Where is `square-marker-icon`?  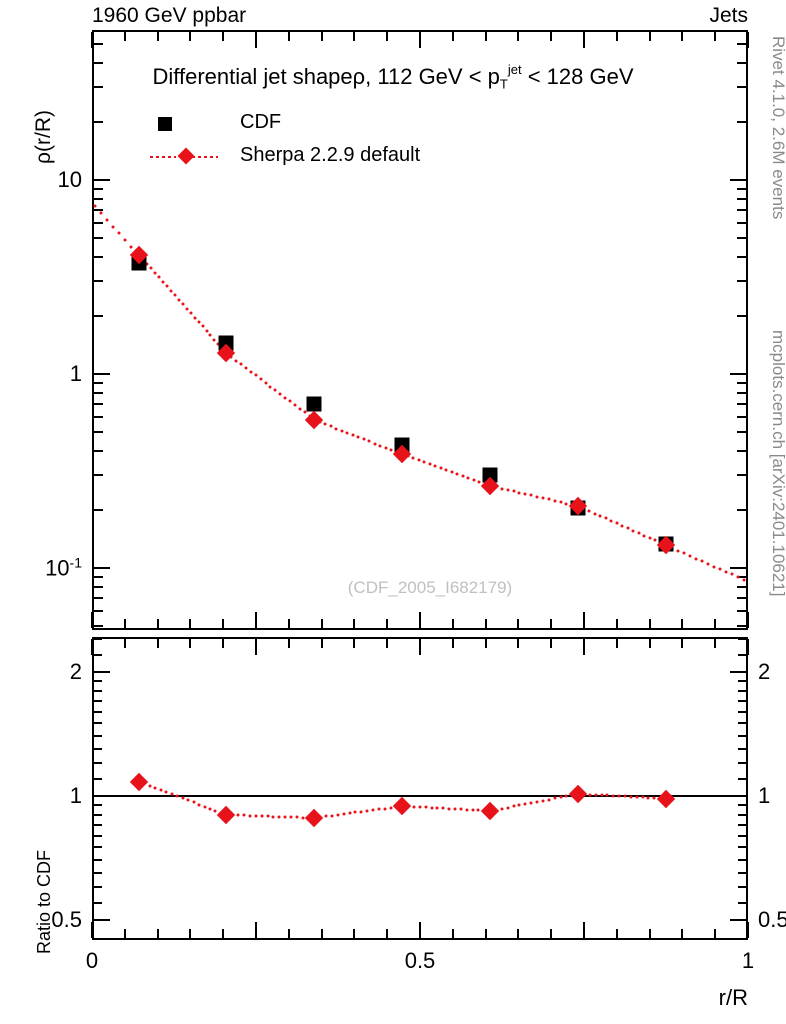
square-marker-icon is located at coordinates (165, 124).